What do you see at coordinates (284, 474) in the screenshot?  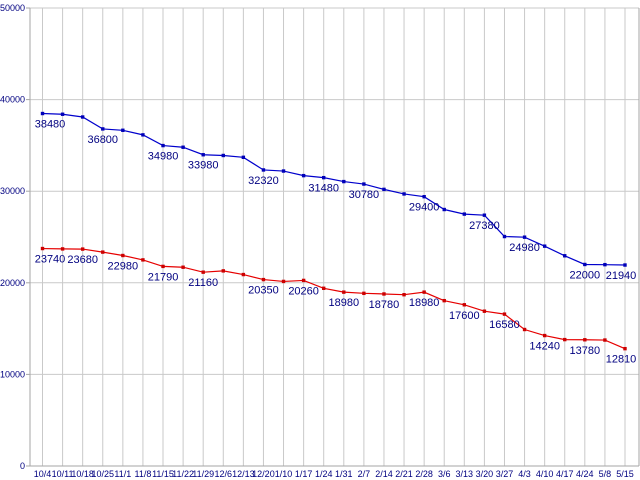 I see `x-tick-label: 1/10` at bounding box center [284, 474].